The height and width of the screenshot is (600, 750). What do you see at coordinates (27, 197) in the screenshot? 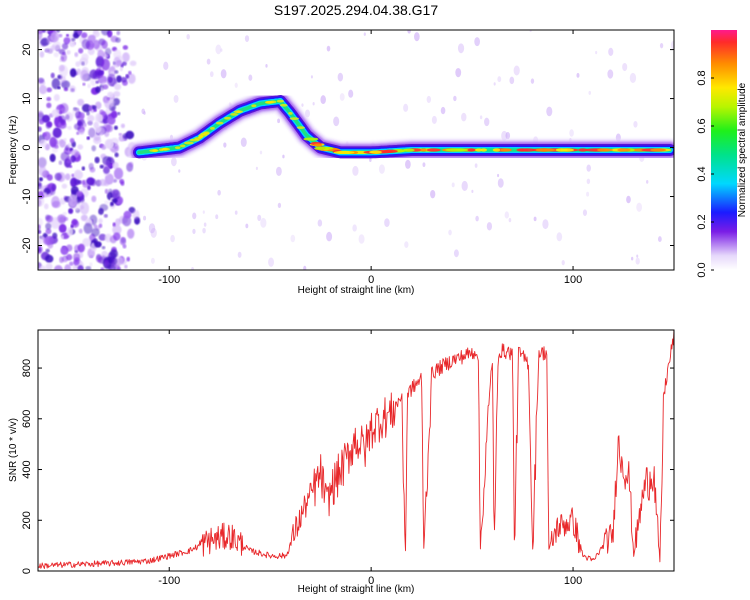
I see `y-tick-label: -10` at bounding box center [27, 197].